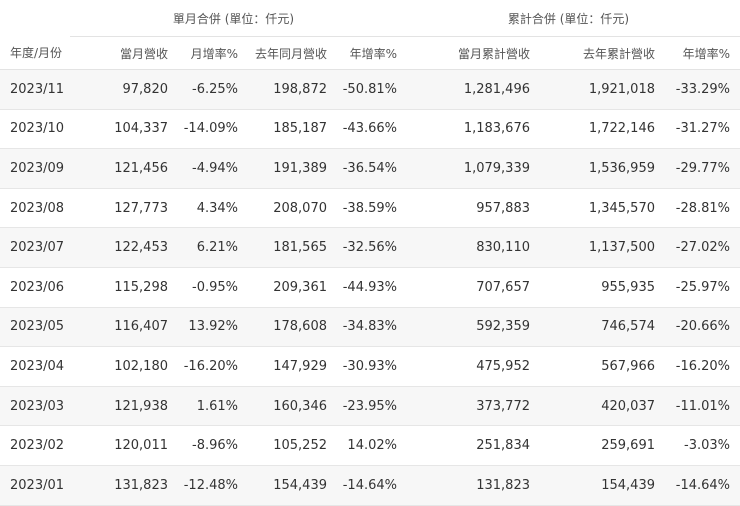 The width and height of the screenshot is (740, 506). Describe the element at coordinates (697, 366) in the screenshot. I see `cell-cum-yoy: -16.20%` at that location.